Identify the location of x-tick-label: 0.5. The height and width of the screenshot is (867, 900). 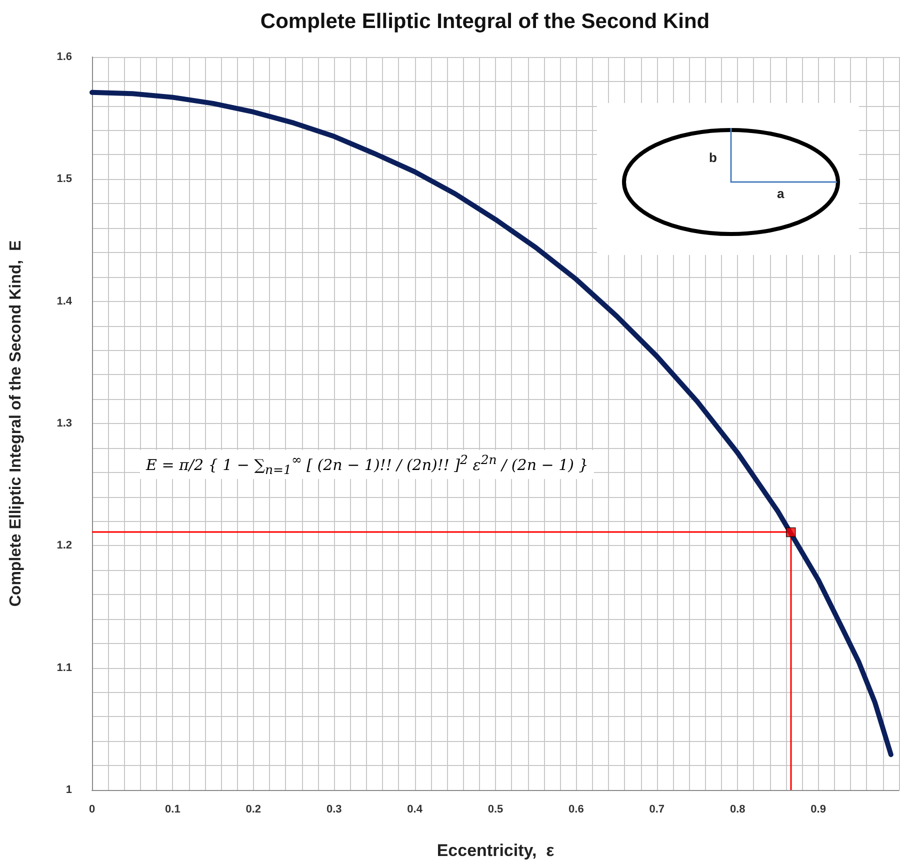
(496, 810).